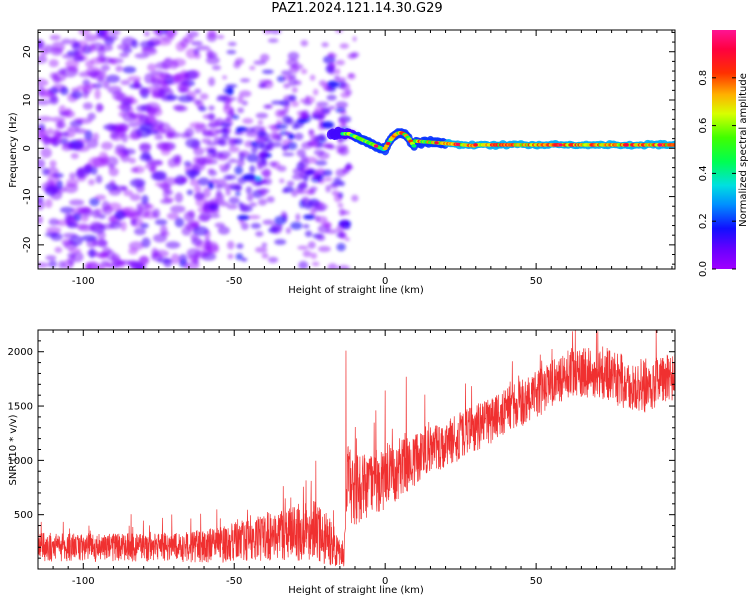  What do you see at coordinates (27, 100) in the screenshot?
I see `y-tick-label: 10` at bounding box center [27, 100].